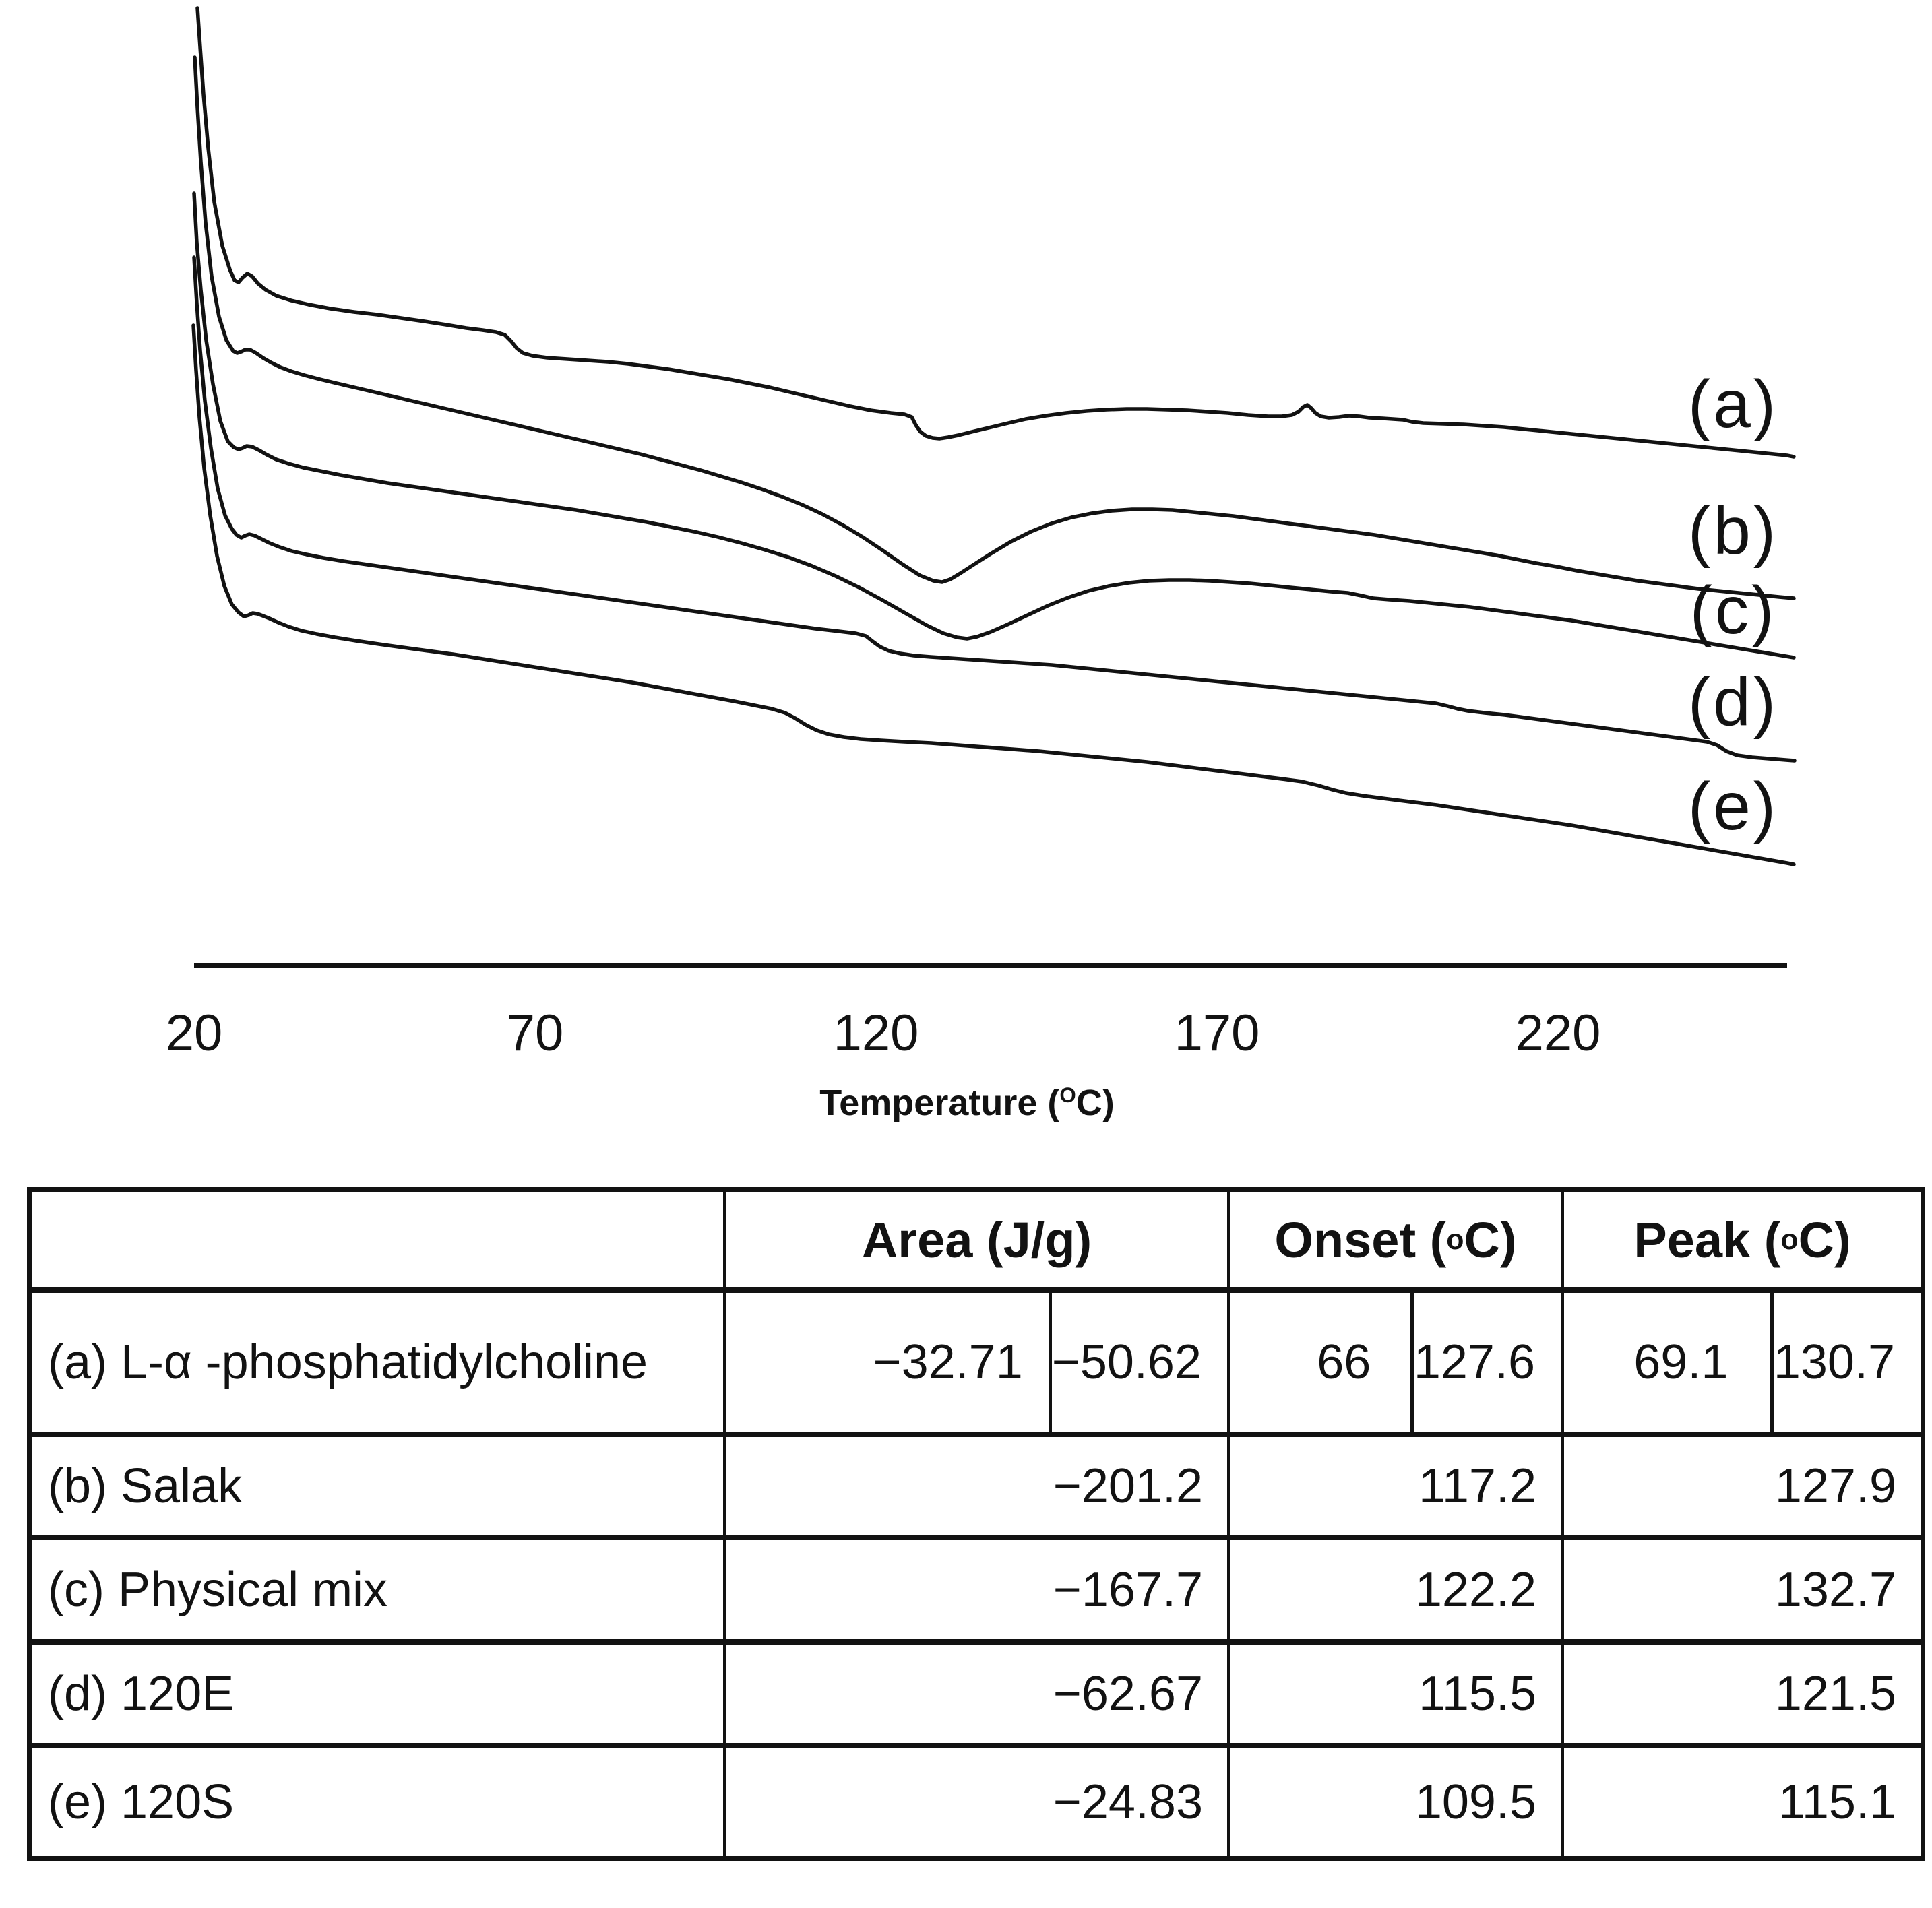  What do you see at coordinates (194, 1033) in the screenshot?
I see `x-tick-20: 20` at bounding box center [194, 1033].